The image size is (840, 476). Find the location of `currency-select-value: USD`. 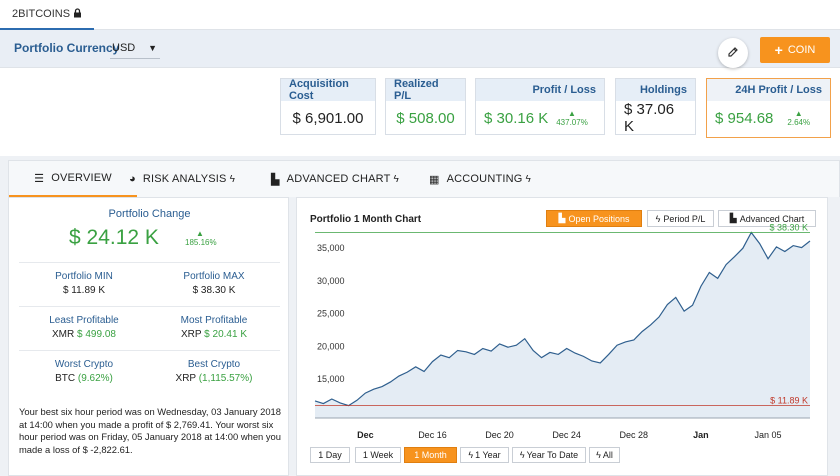

currency-select-value: USD is located at coordinates (124, 47).